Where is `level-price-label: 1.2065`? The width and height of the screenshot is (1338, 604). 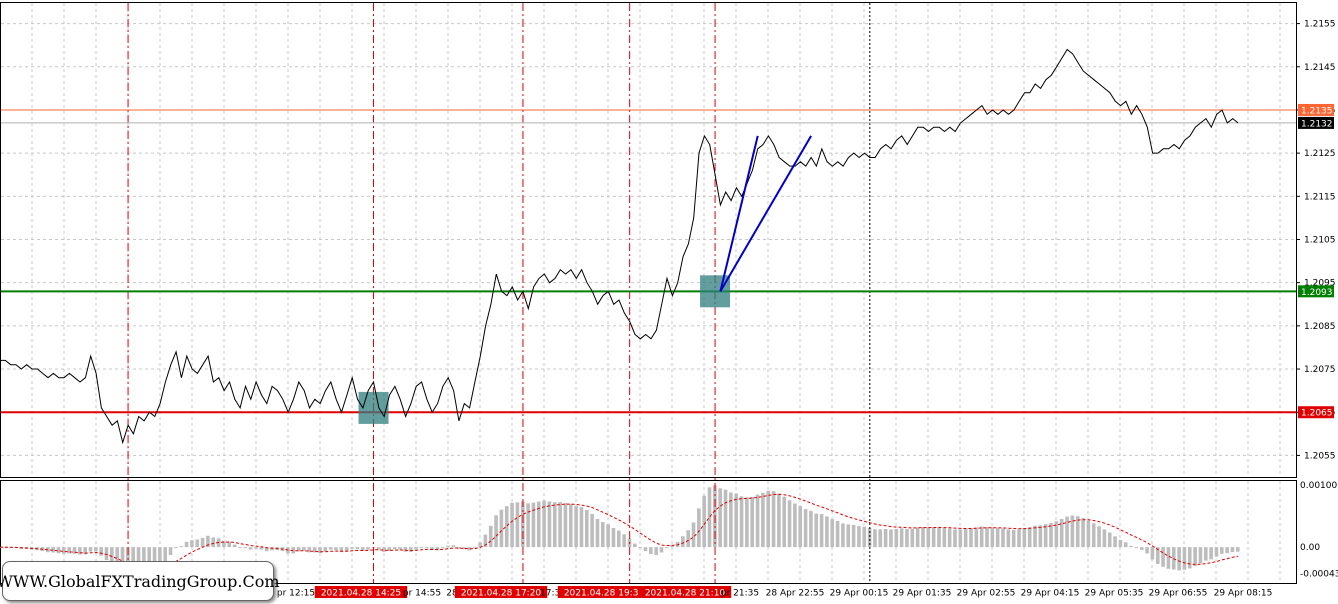 level-price-label: 1.2065 is located at coordinates (1317, 414).